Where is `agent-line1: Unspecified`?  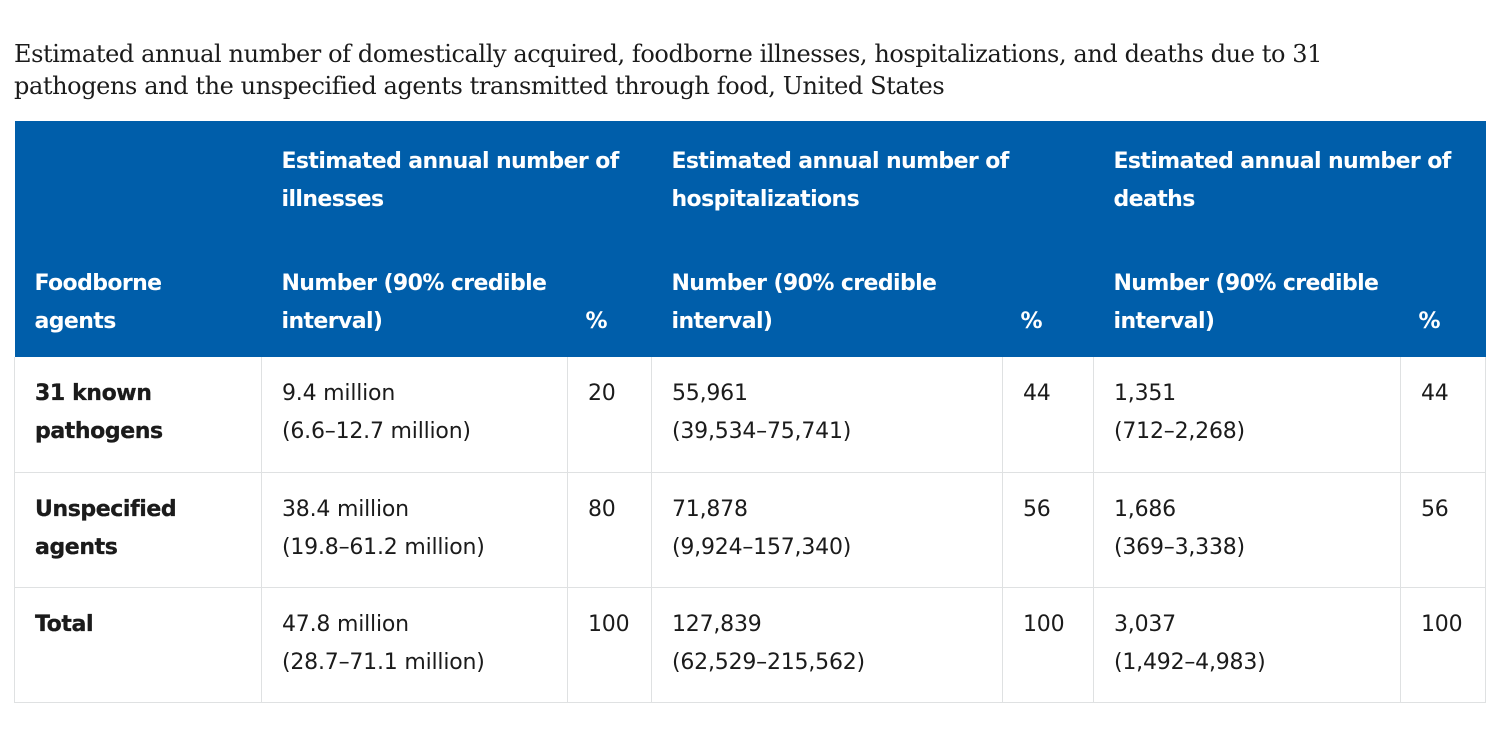 agent-line1: Unspecified is located at coordinates (106, 509).